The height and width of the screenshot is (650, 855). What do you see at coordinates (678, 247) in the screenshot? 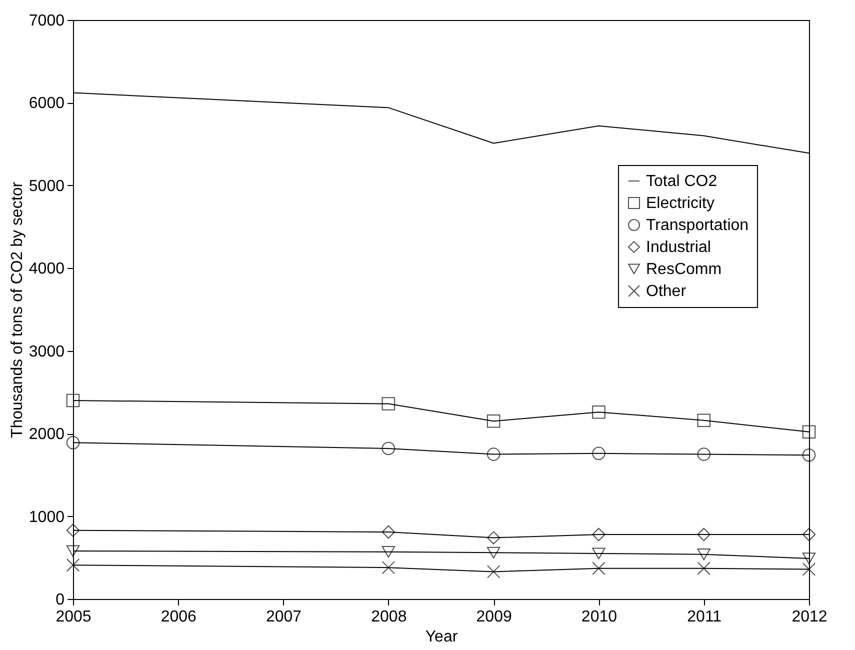
I see `legend-label: Industrial` at bounding box center [678, 247].